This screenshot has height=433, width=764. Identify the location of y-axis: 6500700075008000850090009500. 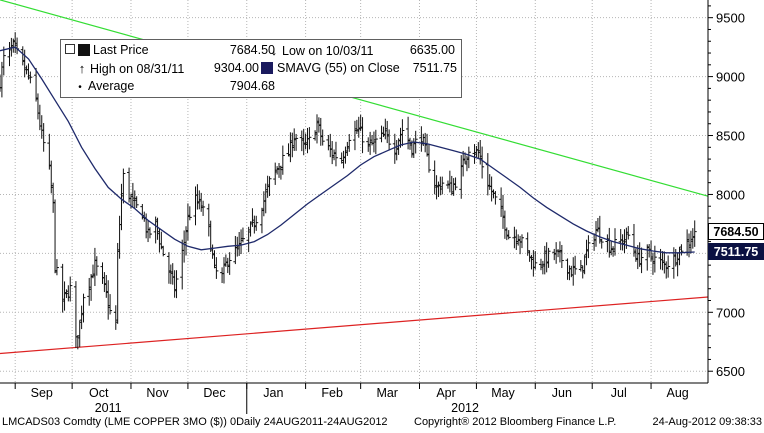
(726, 192).